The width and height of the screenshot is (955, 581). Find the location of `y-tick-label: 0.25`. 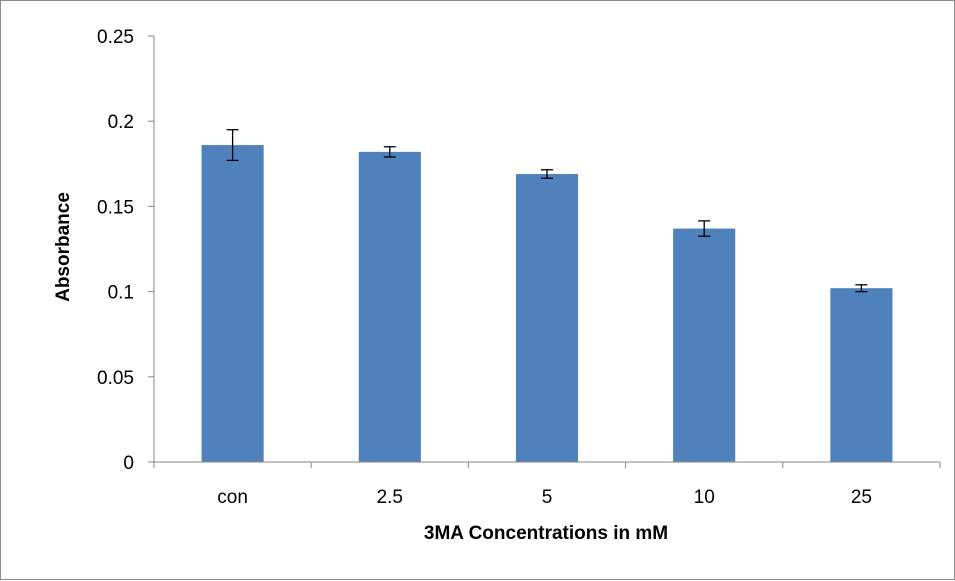

y-tick-label: 0.25 is located at coordinates (115, 37).